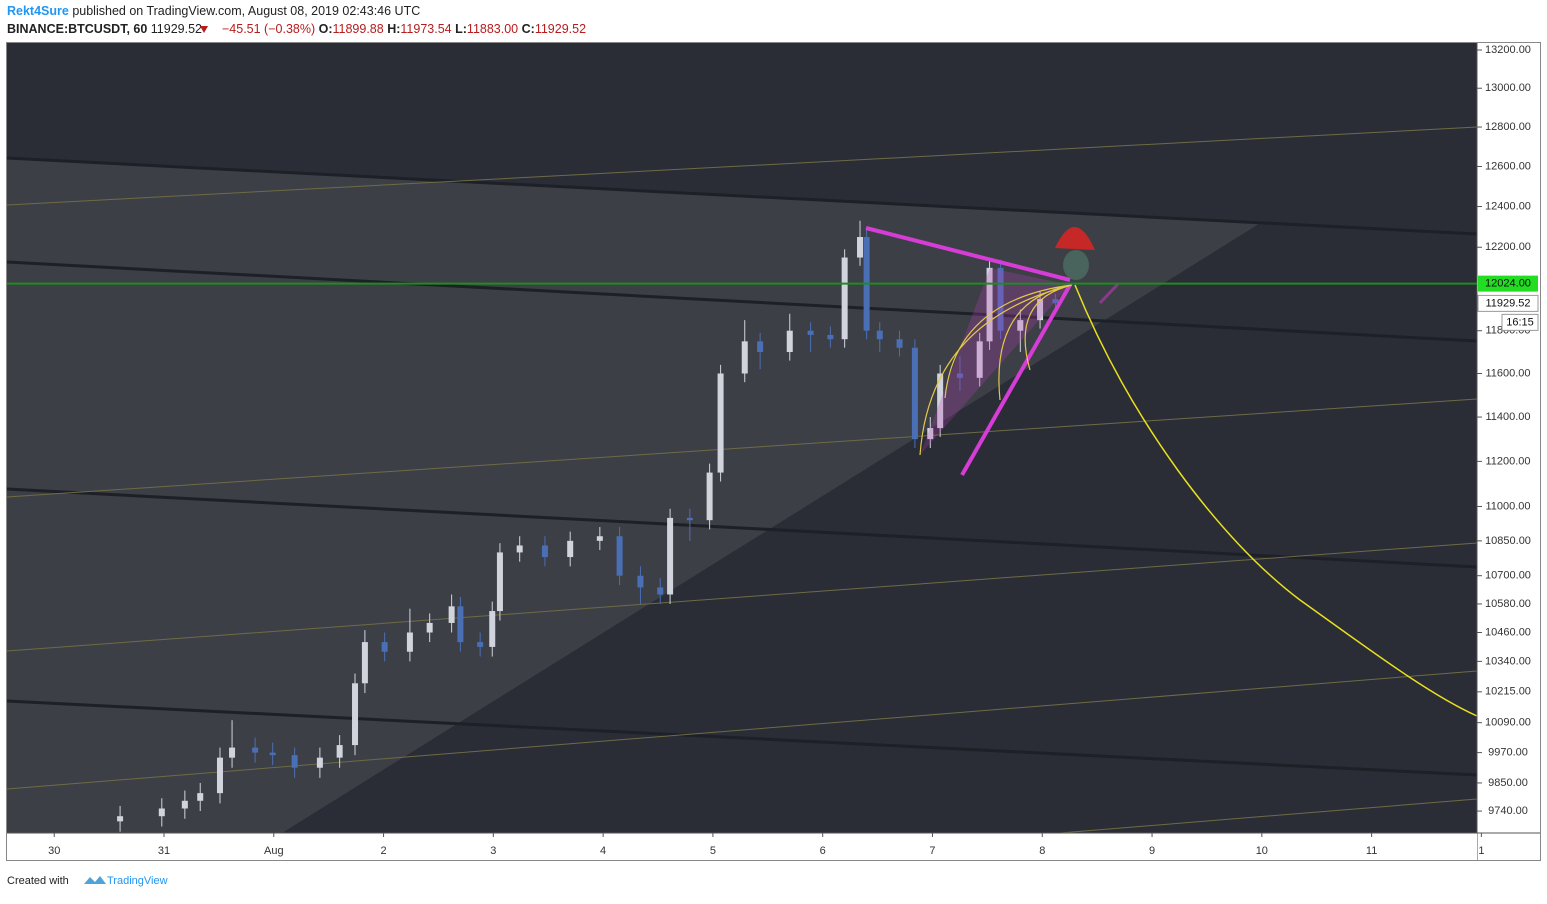  I want to click on o-label: O:, so click(326, 29).